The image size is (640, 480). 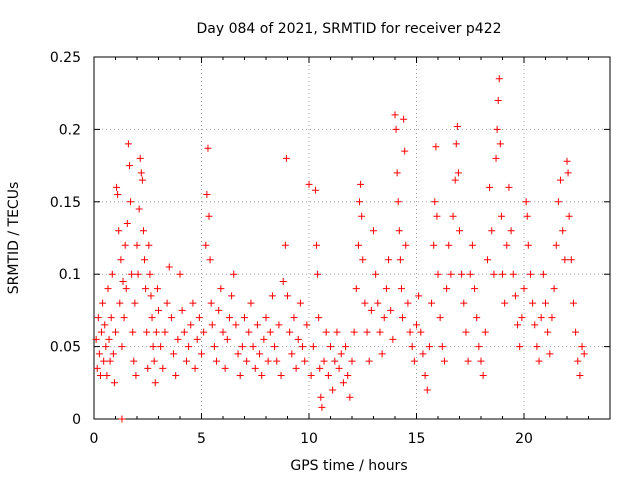 I want to click on x-tick-label: 5, so click(x=201, y=439).